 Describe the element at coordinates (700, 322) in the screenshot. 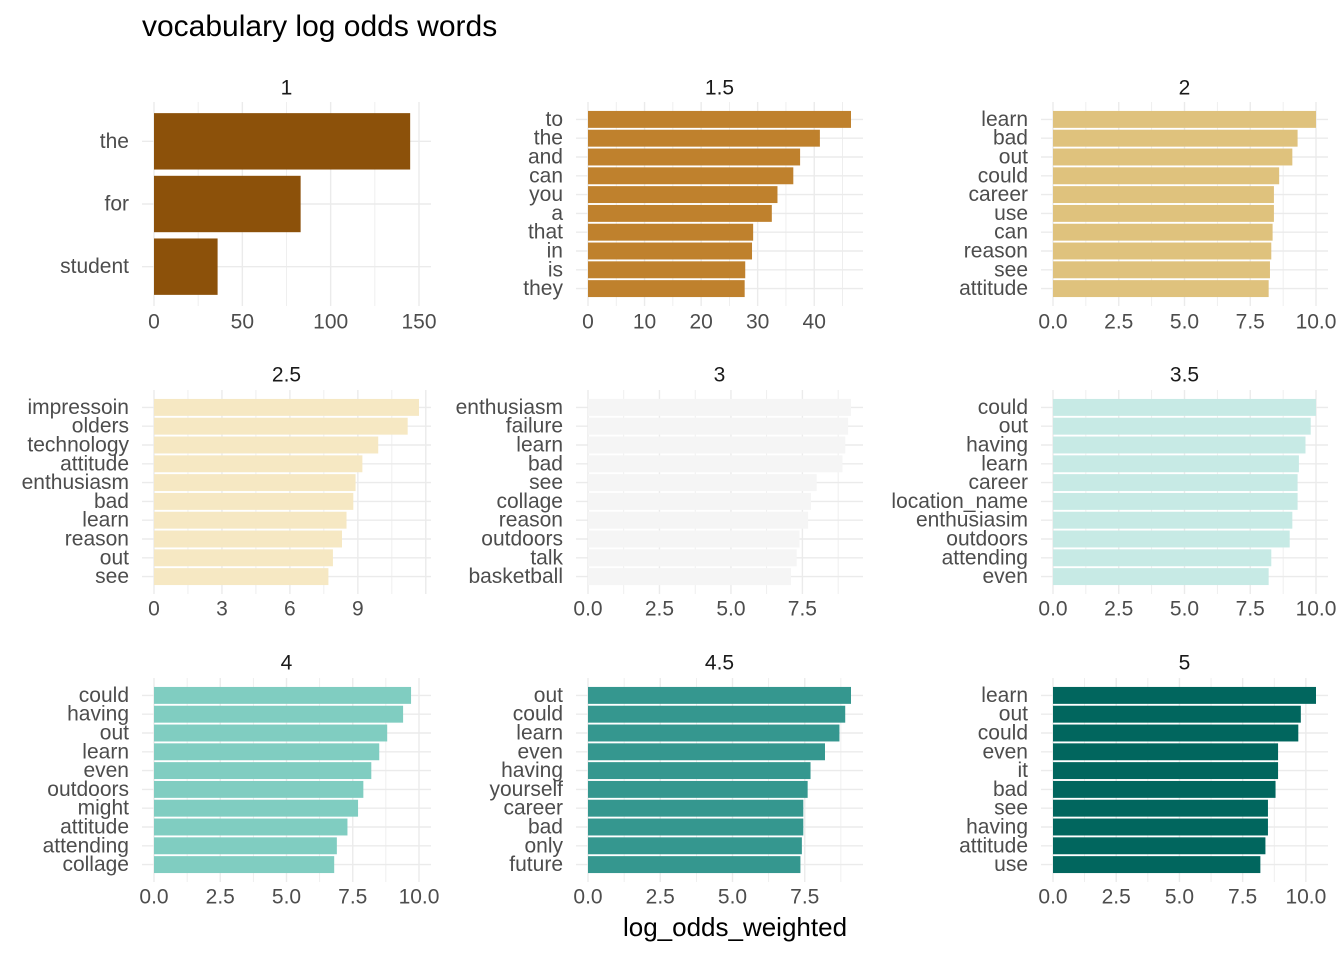

I see `x-tick-label: 20` at that location.